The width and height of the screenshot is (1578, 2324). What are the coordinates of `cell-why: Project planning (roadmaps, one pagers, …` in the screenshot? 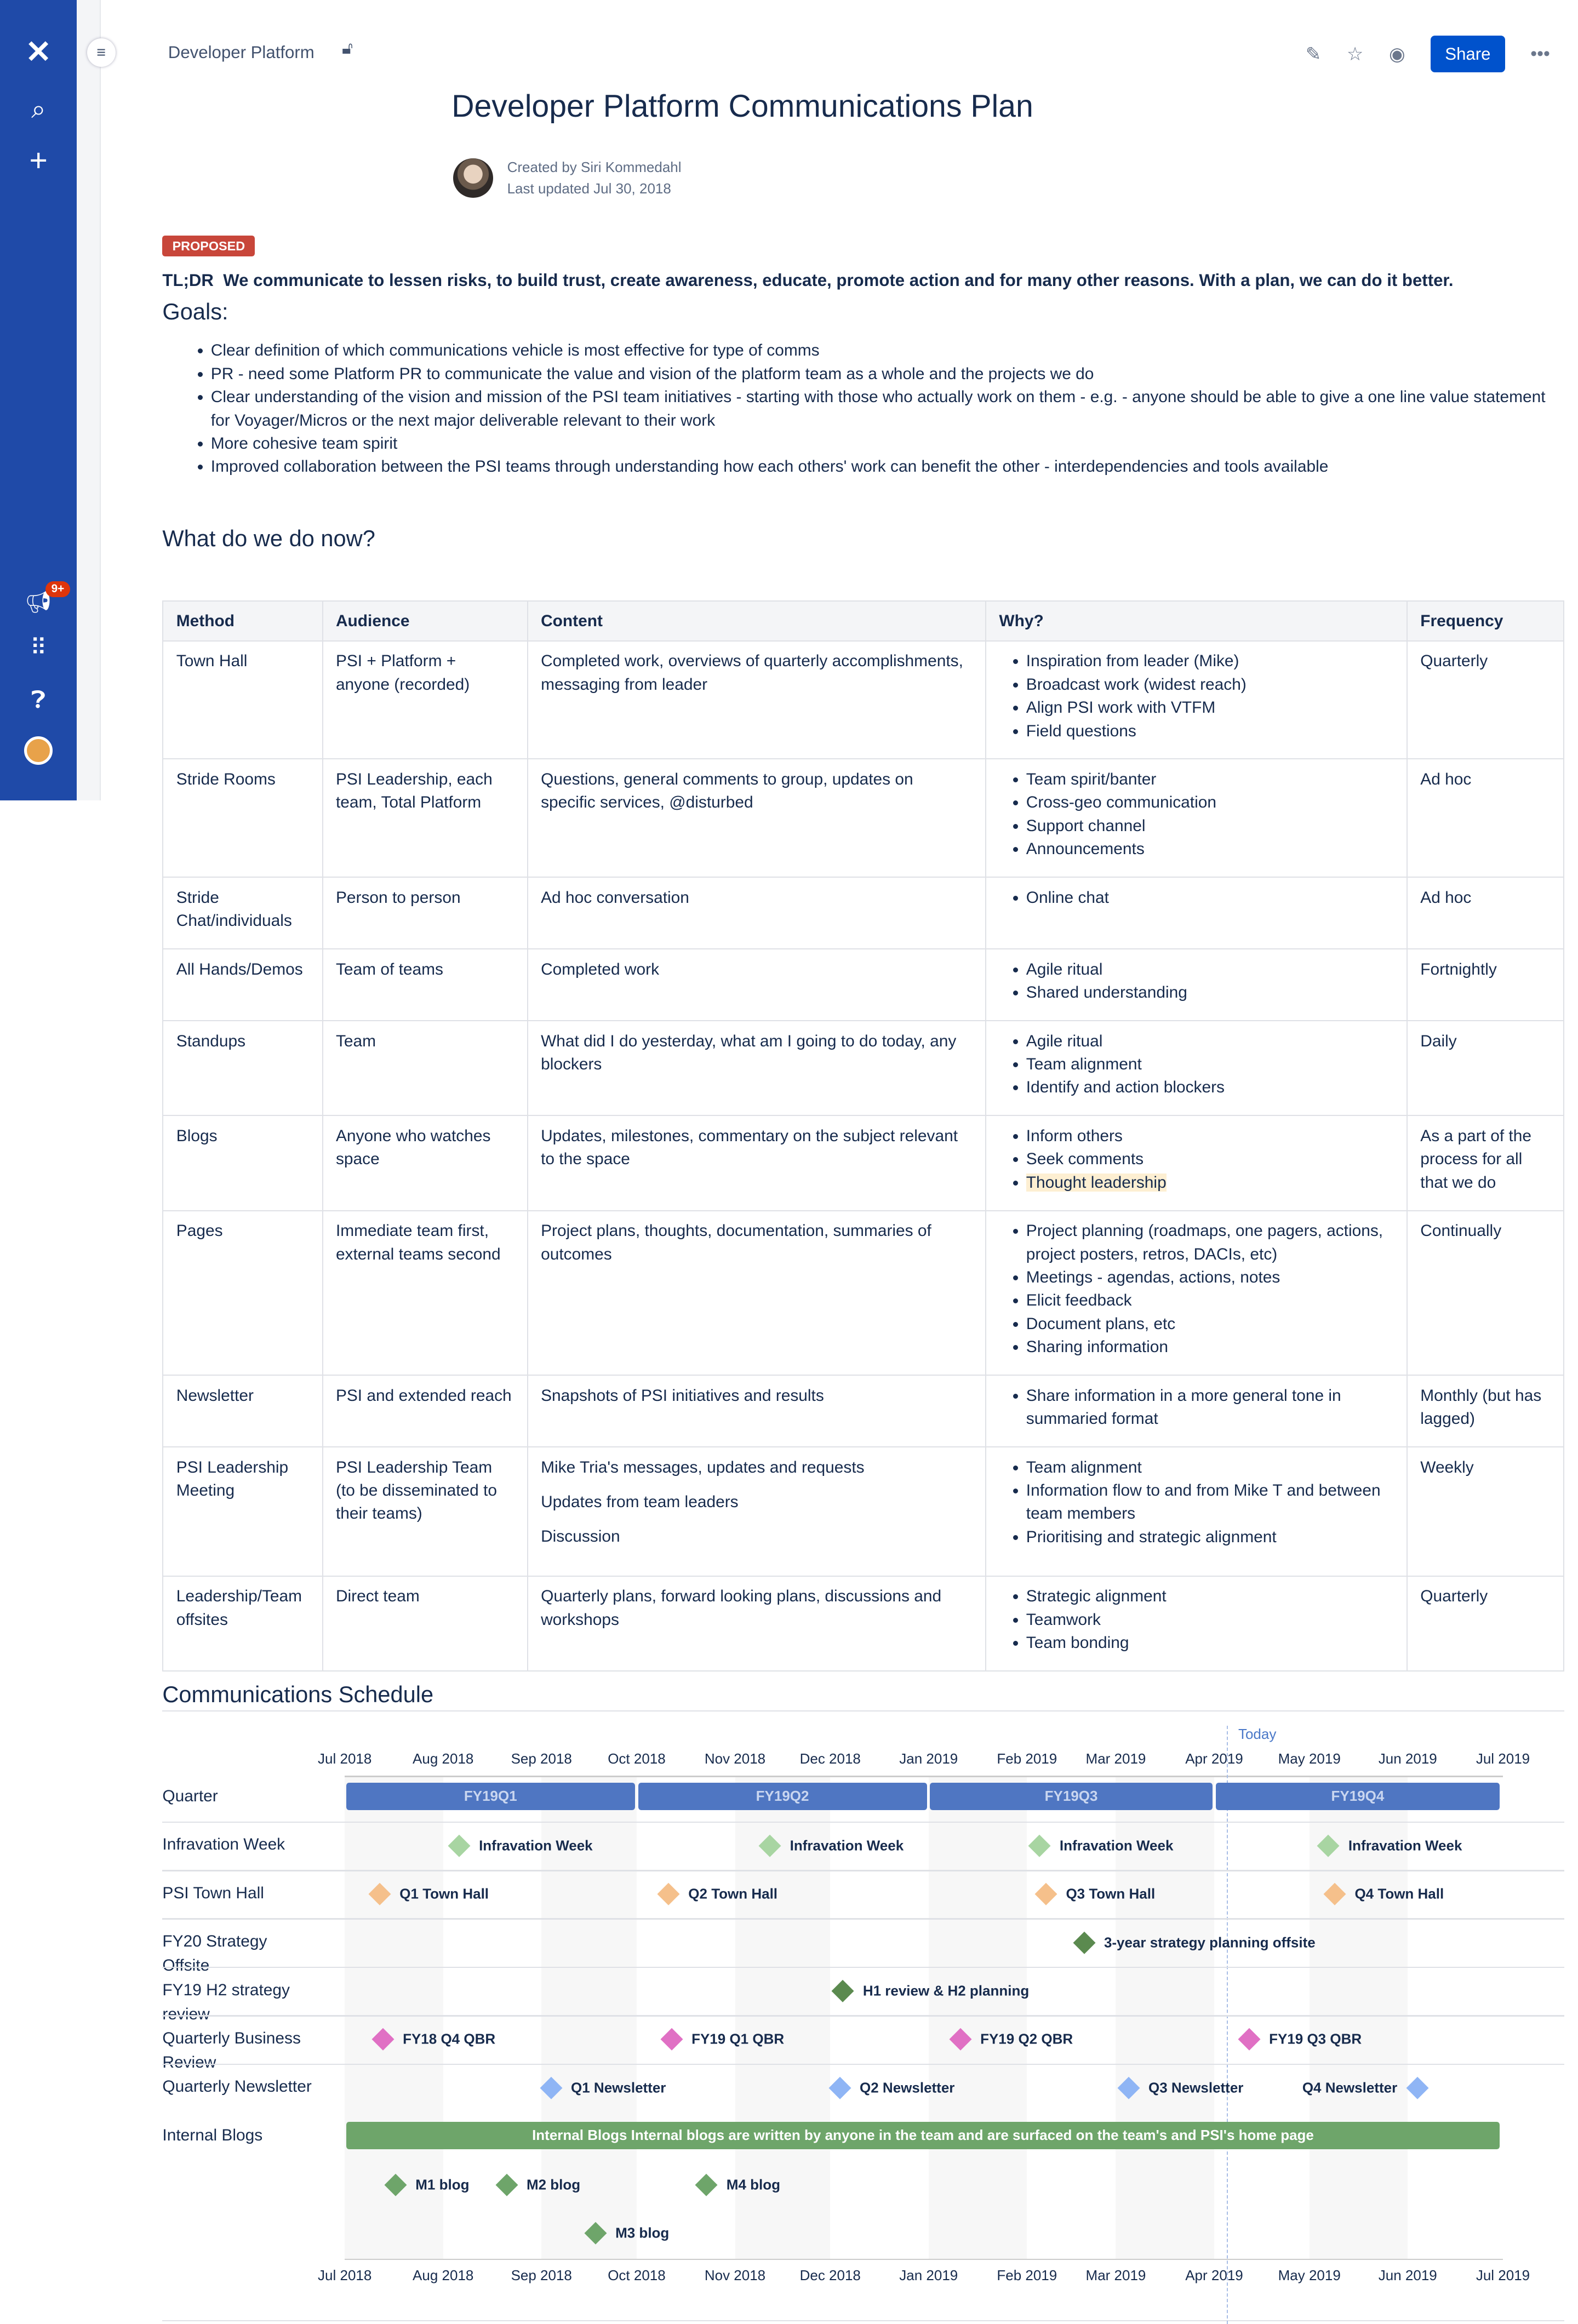 It's located at (1196, 1293).